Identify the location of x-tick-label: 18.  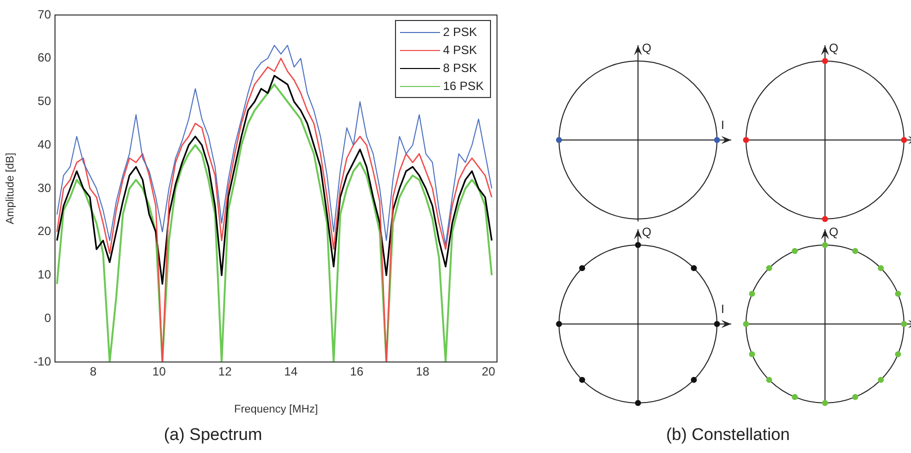
(423, 371).